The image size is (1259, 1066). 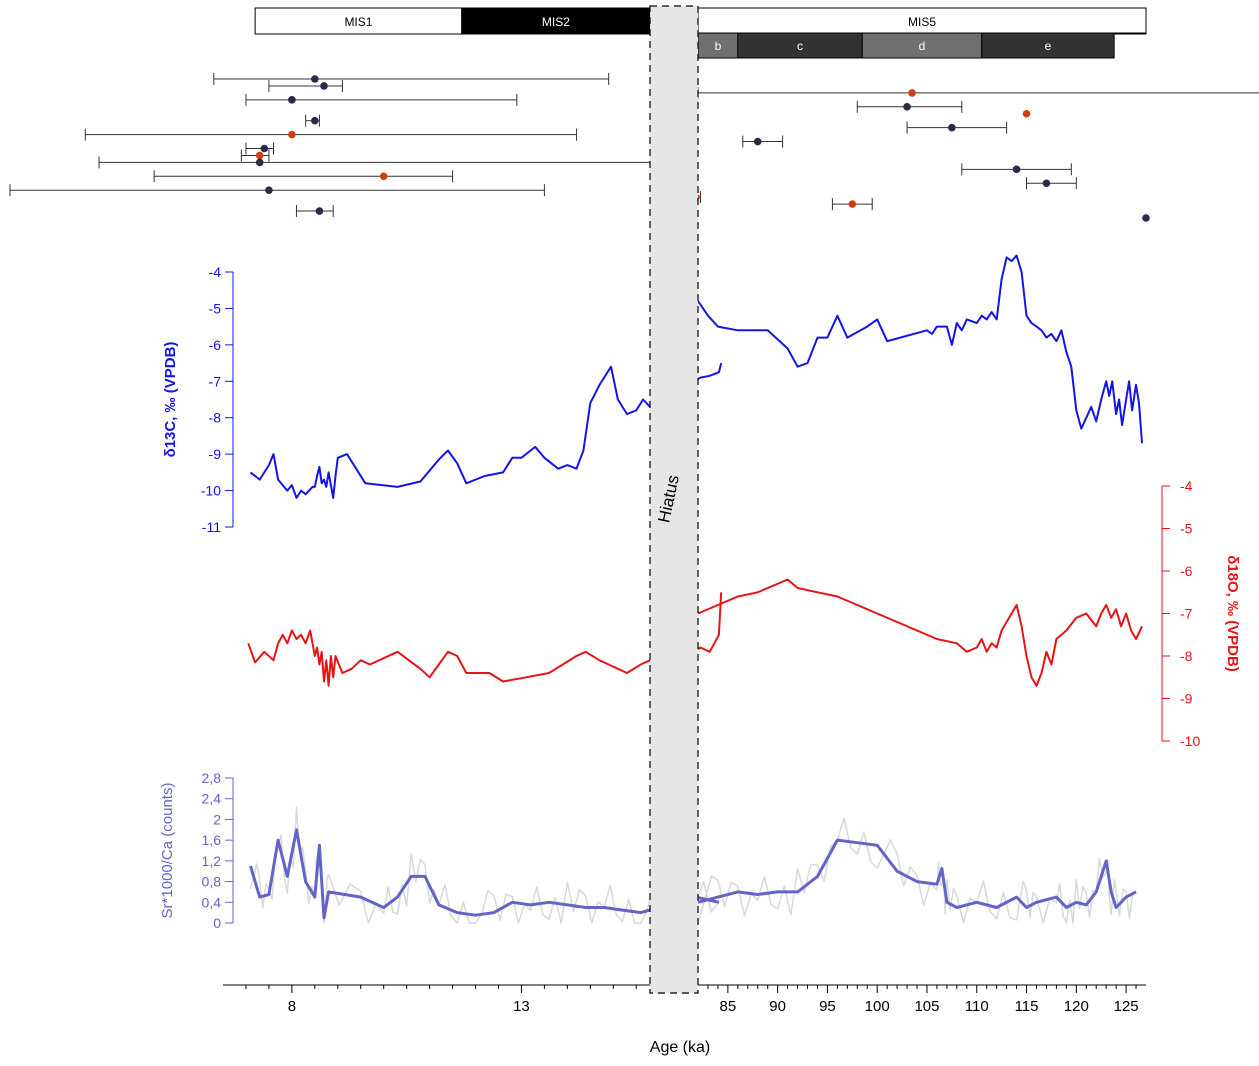 What do you see at coordinates (920, 632) in the screenshot?
I see `d18o-line-right` at bounding box center [920, 632].